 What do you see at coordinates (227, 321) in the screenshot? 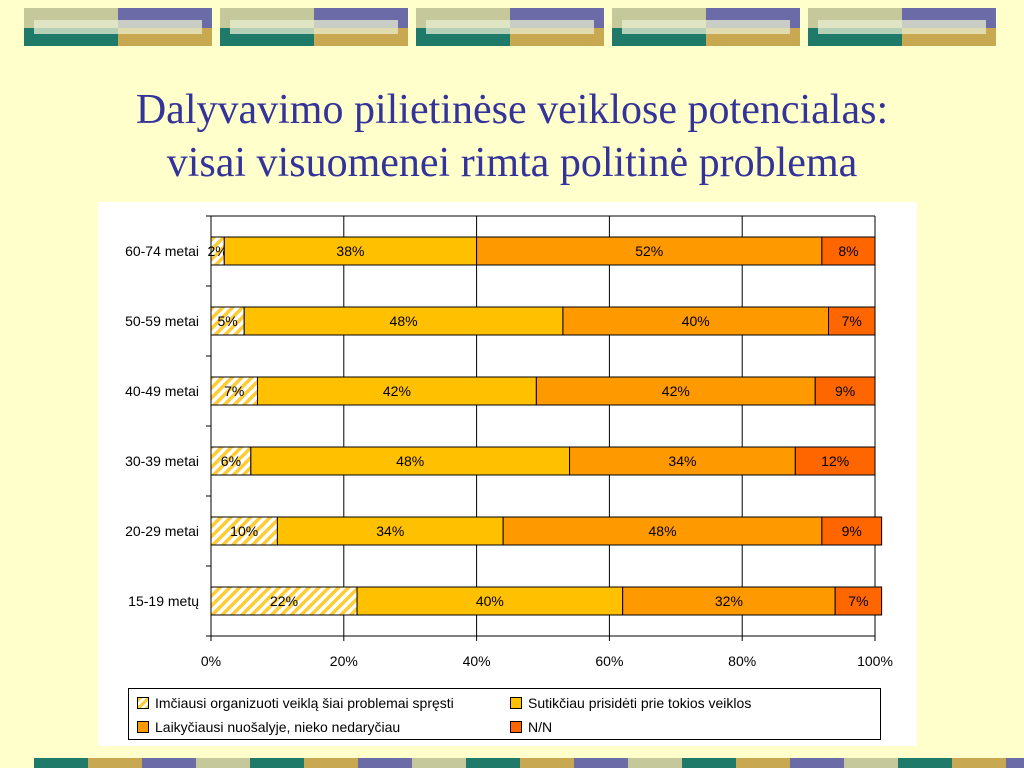
I see `data-label-1-0: 5%` at bounding box center [227, 321].